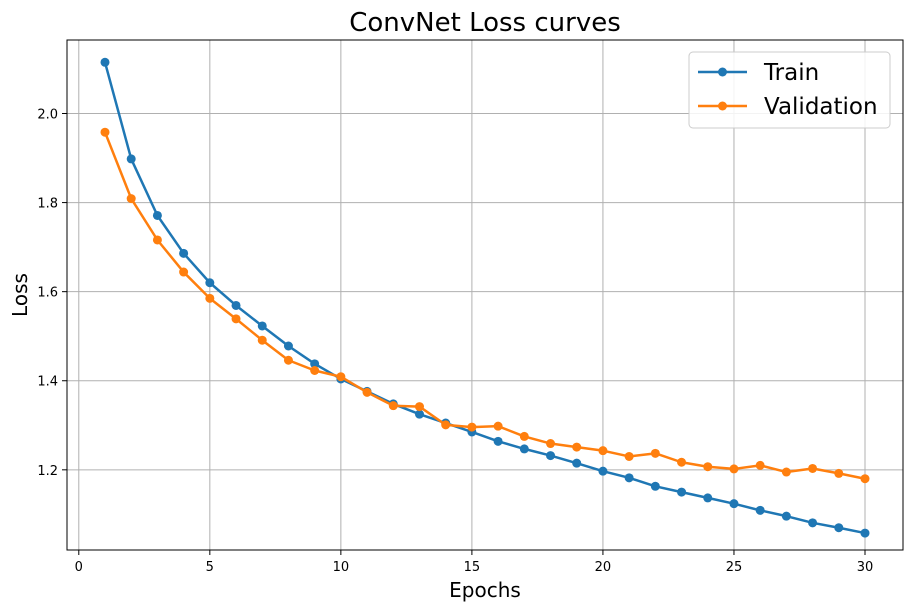 This screenshot has width=911, height=611. Describe the element at coordinates (47, 293) in the screenshot. I see `y-tick-label: 1.6` at that location.